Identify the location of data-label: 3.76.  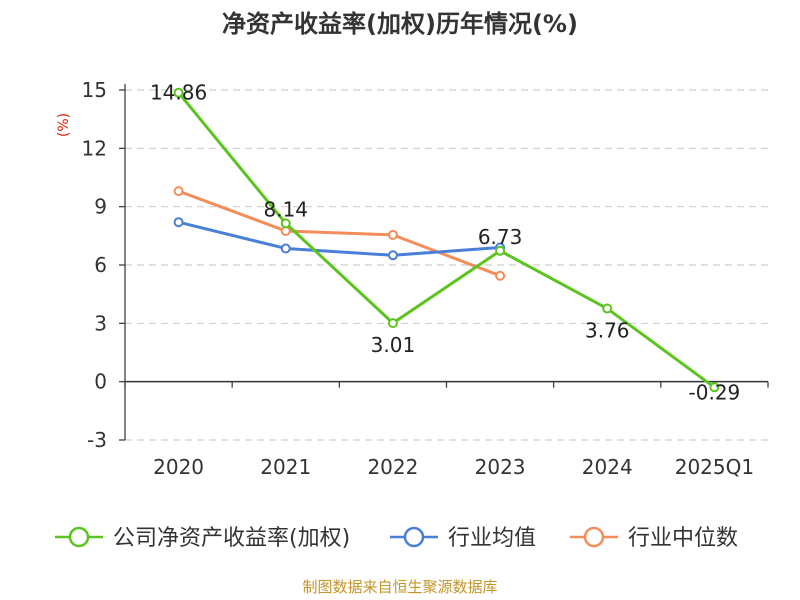
(607, 331).